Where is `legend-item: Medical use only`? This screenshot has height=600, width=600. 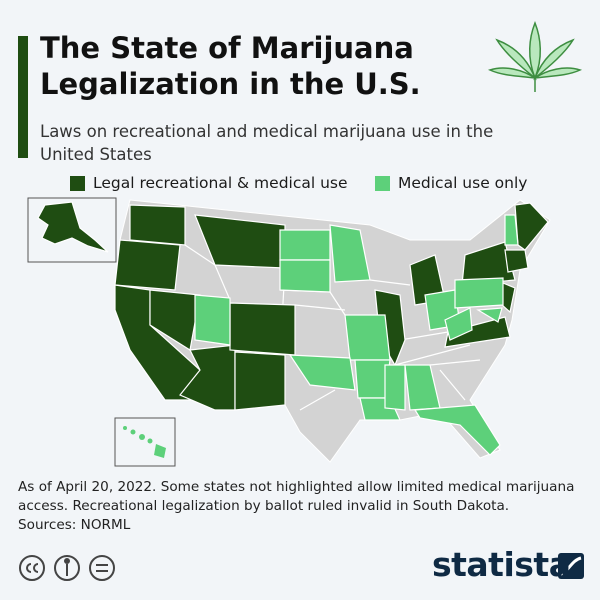
legend-item: Medical use only is located at coordinates (451, 183).